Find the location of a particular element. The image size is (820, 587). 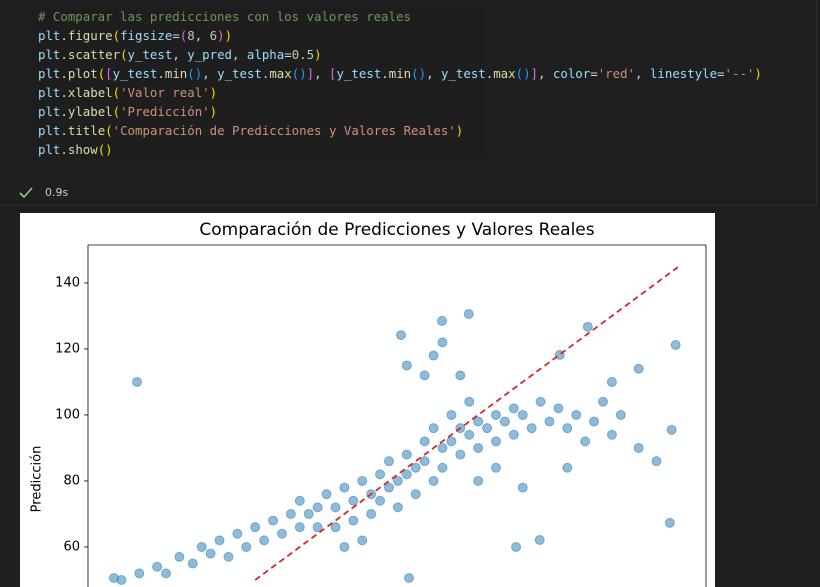

code-token: 'Valor real' is located at coordinates (165, 92).